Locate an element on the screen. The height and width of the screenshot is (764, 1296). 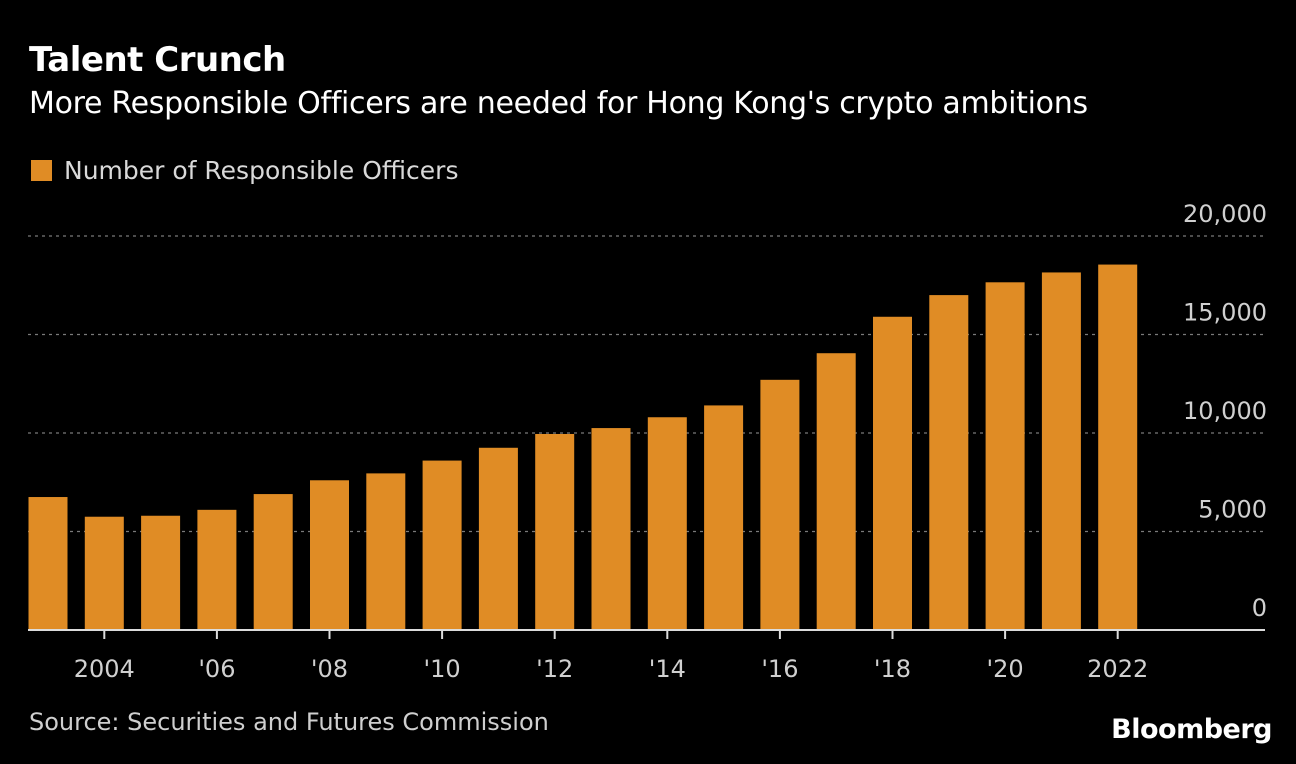
legend-swatch is located at coordinates (41, 170).